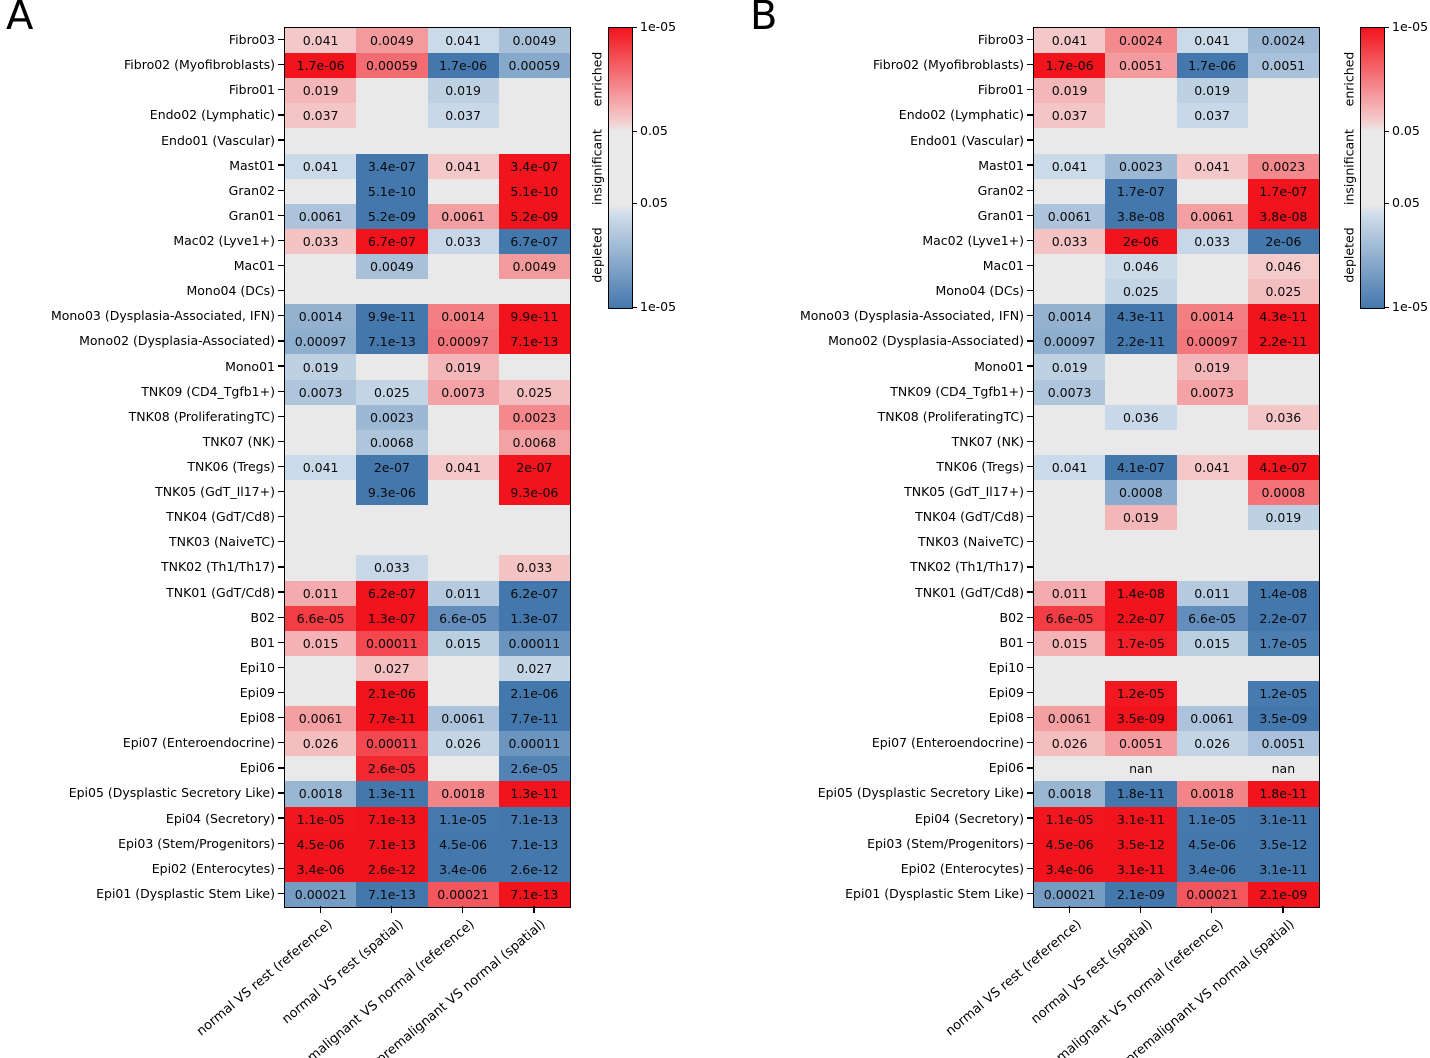 The height and width of the screenshot is (1058, 1430). Describe the element at coordinates (1069, 909) in the screenshot. I see `x-tick-mark` at that location.